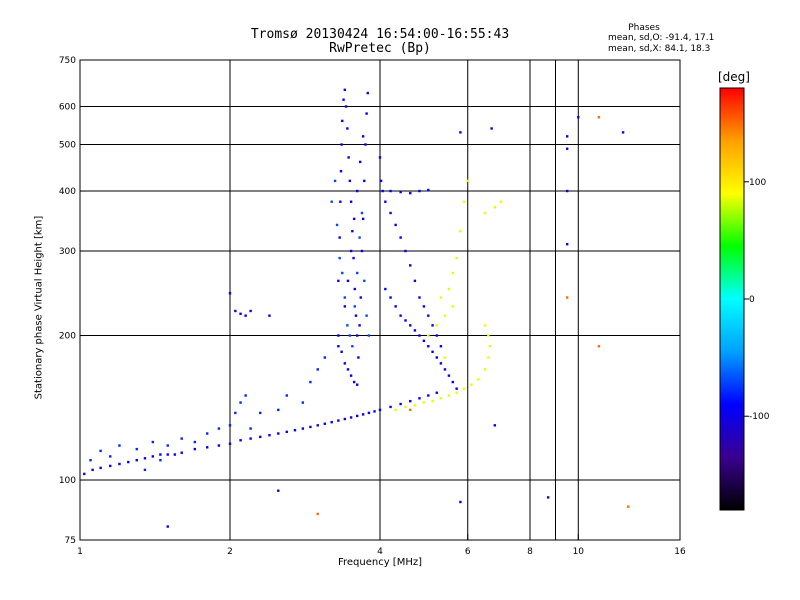 The width and height of the screenshot is (800, 600). What do you see at coordinates (67, 108) in the screenshot?
I see `y-tick-label: 600` at bounding box center [67, 108].